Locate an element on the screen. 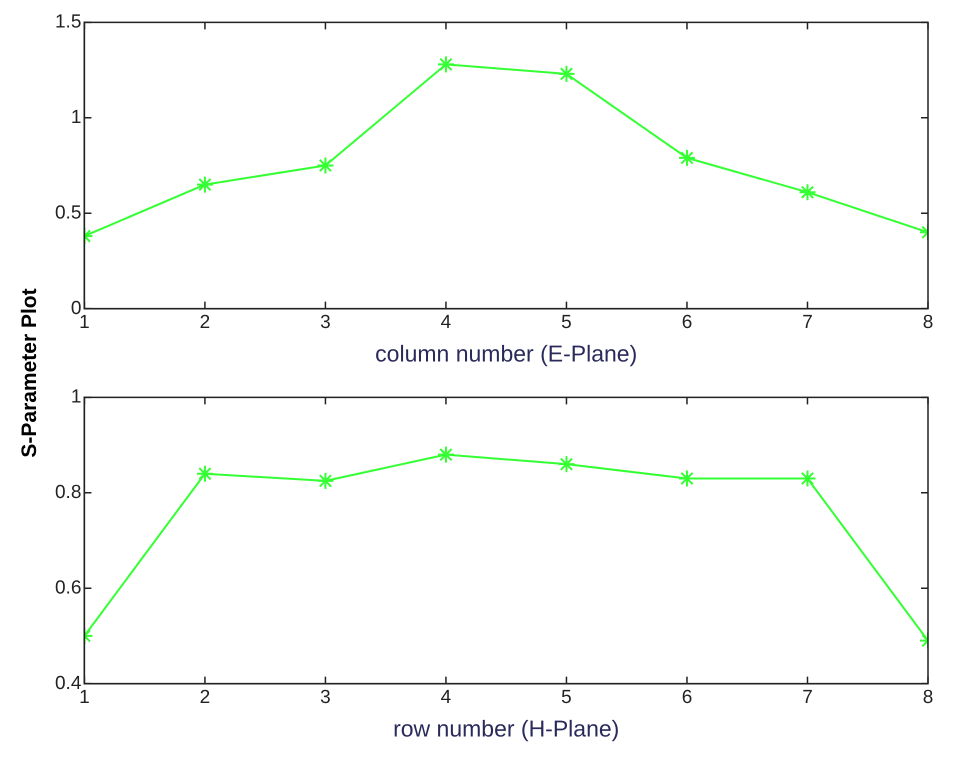 Image resolution: width=960 pixels, height=758 pixels. y-tick-label: 0.6 is located at coordinates (68, 587).